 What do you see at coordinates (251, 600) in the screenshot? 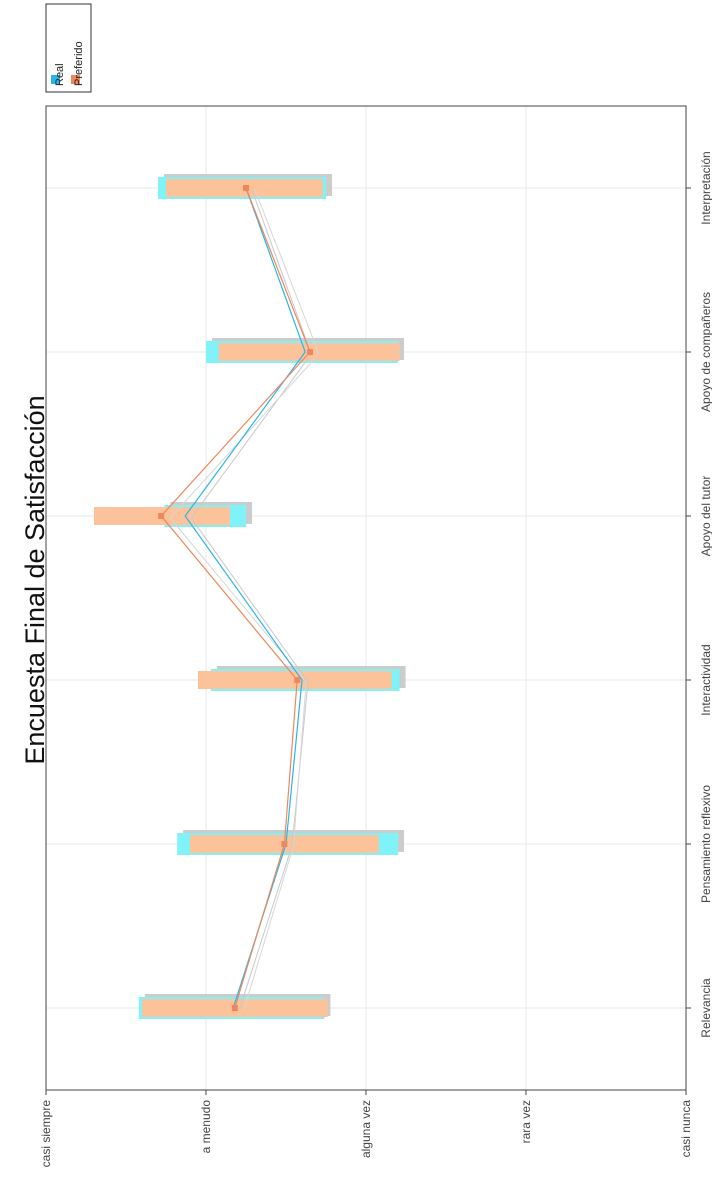
I see `shadow-line-real` at bounding box center [251, 600].